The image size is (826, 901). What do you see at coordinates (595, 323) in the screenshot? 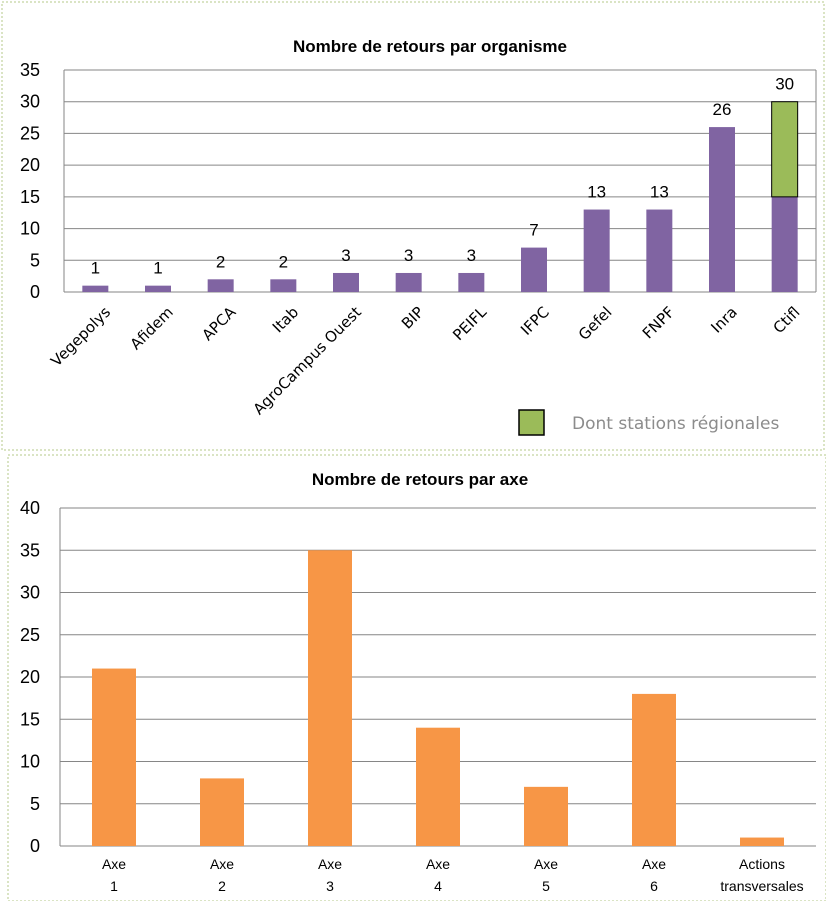
I see `chart1-category-label: Gefel` at bounding box center [595, 323].